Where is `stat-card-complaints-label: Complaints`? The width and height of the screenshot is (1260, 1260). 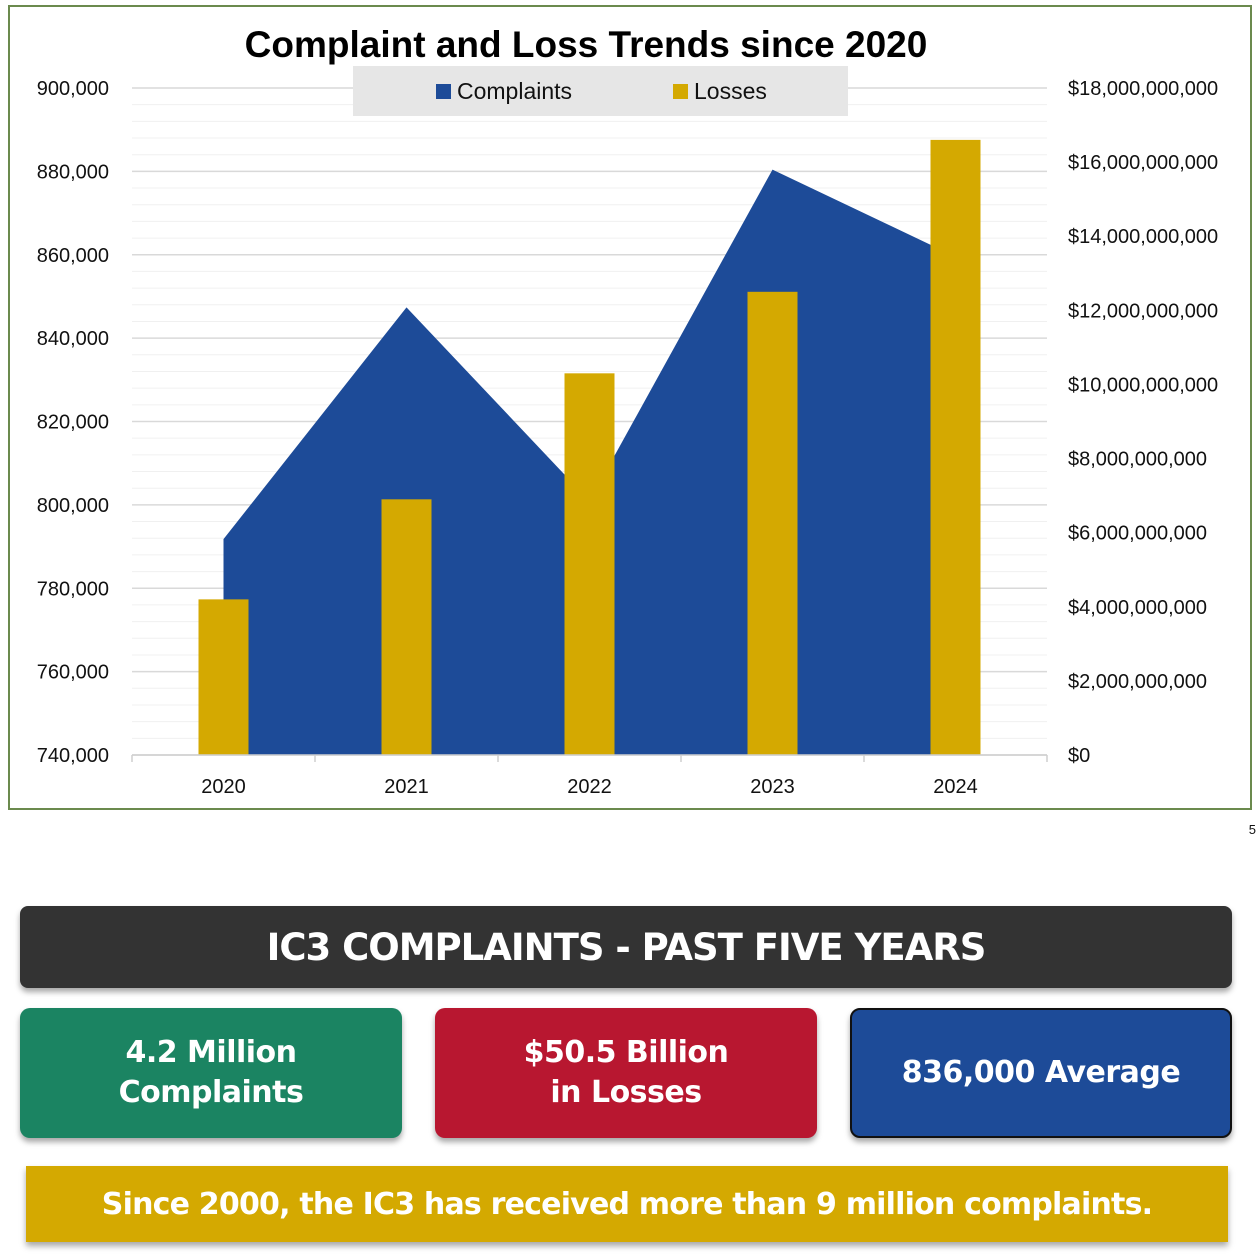
stat-card-complaints-label: Complaints is located at coordinates (211, 1092).